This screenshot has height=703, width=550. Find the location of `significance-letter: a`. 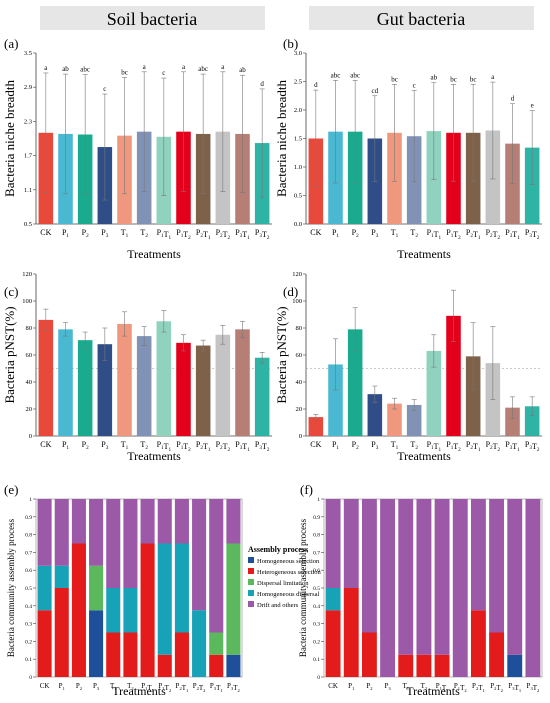

significance-letter: a is located at coordinates (184, 67).